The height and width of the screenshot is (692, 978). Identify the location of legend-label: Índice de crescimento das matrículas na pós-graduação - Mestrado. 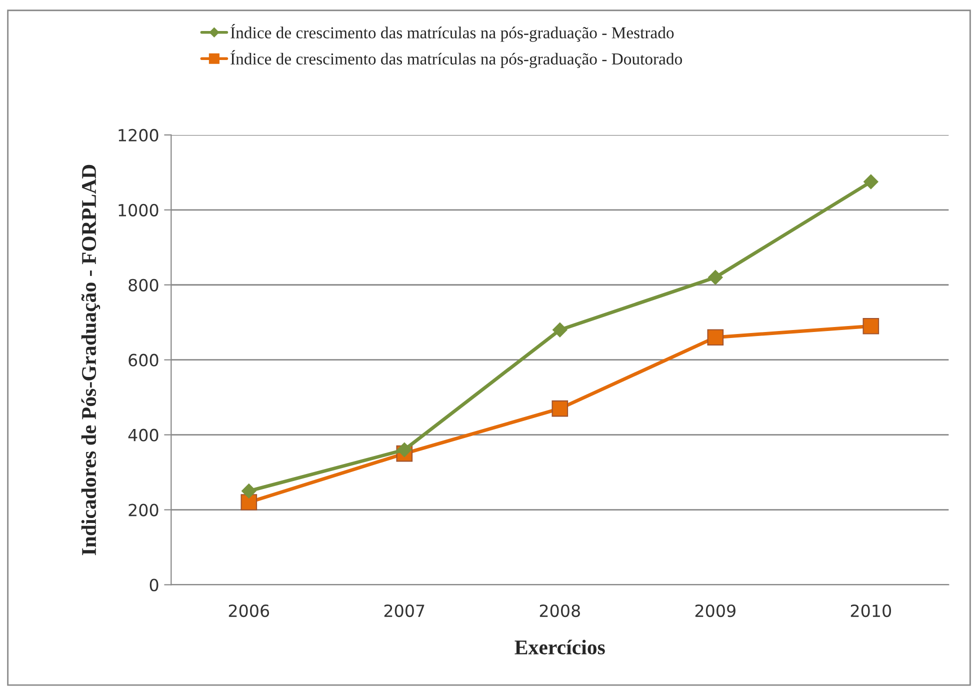
(452, 33).